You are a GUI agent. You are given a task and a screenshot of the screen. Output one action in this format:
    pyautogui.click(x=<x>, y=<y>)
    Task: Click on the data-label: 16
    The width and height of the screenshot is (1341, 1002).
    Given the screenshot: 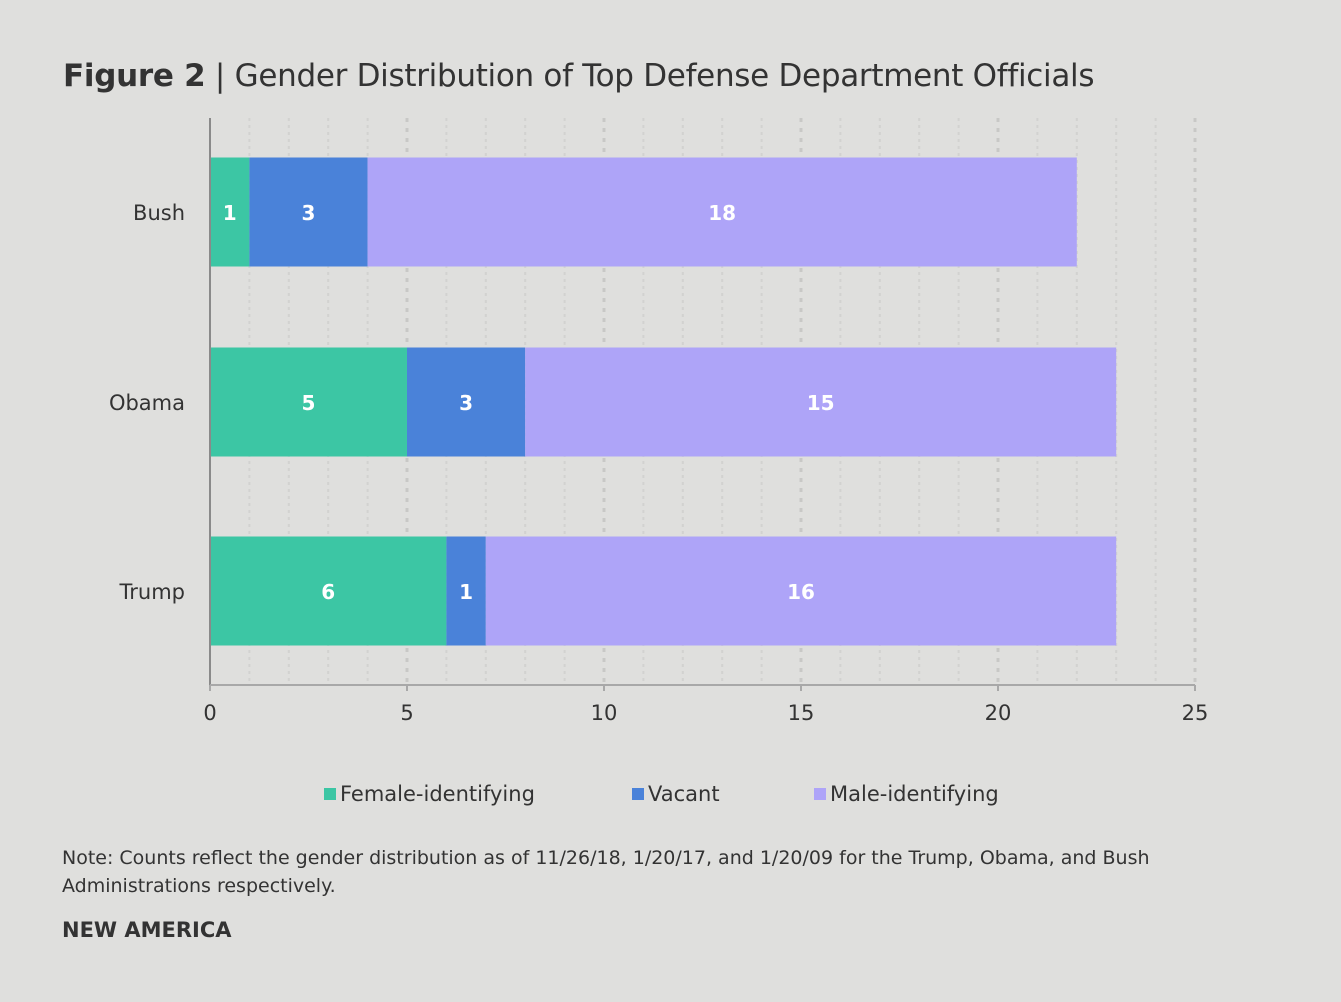 What is the action you would take?
    pyautogui.click(x=801, y=592)
    